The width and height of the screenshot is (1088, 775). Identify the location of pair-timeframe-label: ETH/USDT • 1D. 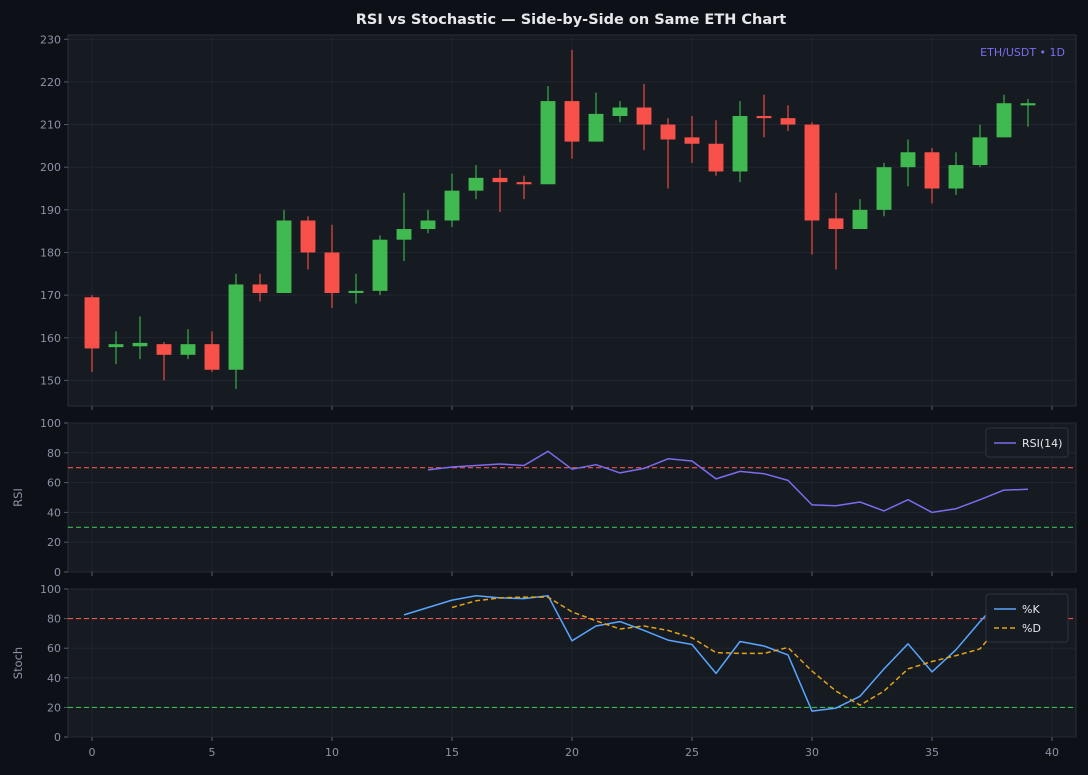
(1022, 52).